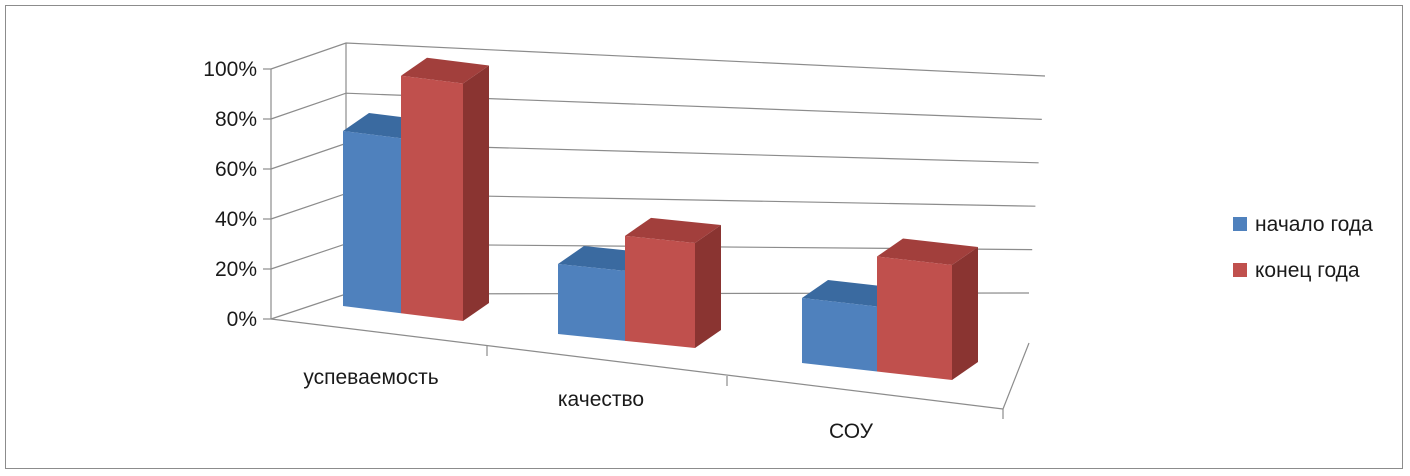  What do you see at coordinates (236, 119) in the screenshot?
I see `y-tick-label: 80%` at bounding box center [236, 119].